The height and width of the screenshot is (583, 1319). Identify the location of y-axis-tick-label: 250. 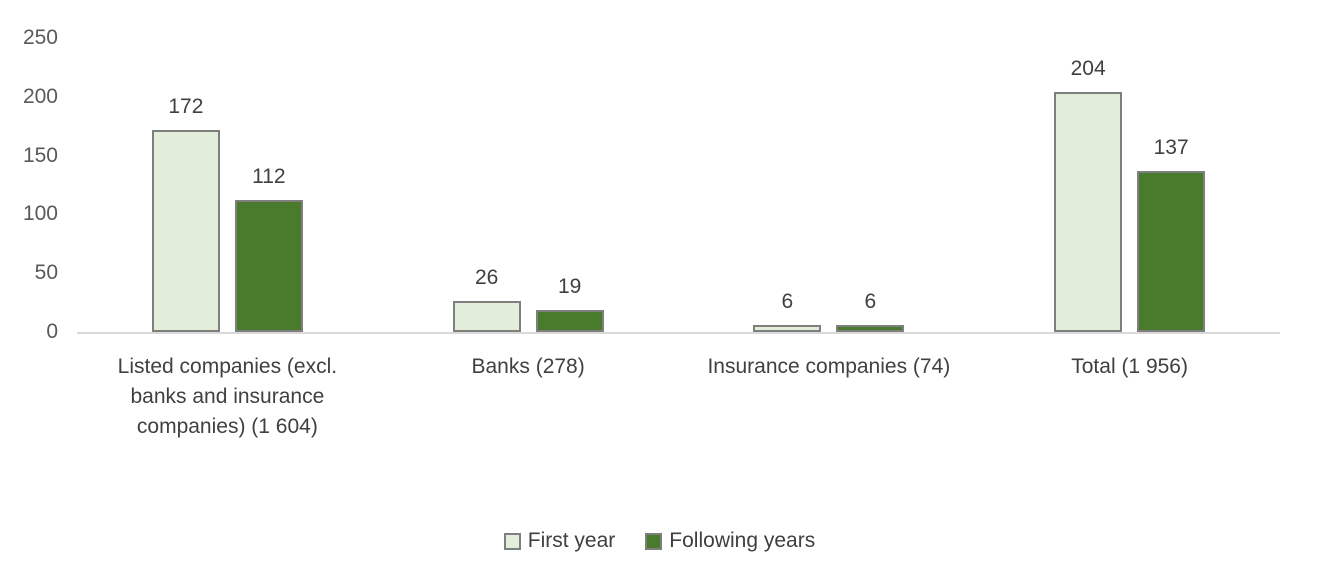
(40, 37).